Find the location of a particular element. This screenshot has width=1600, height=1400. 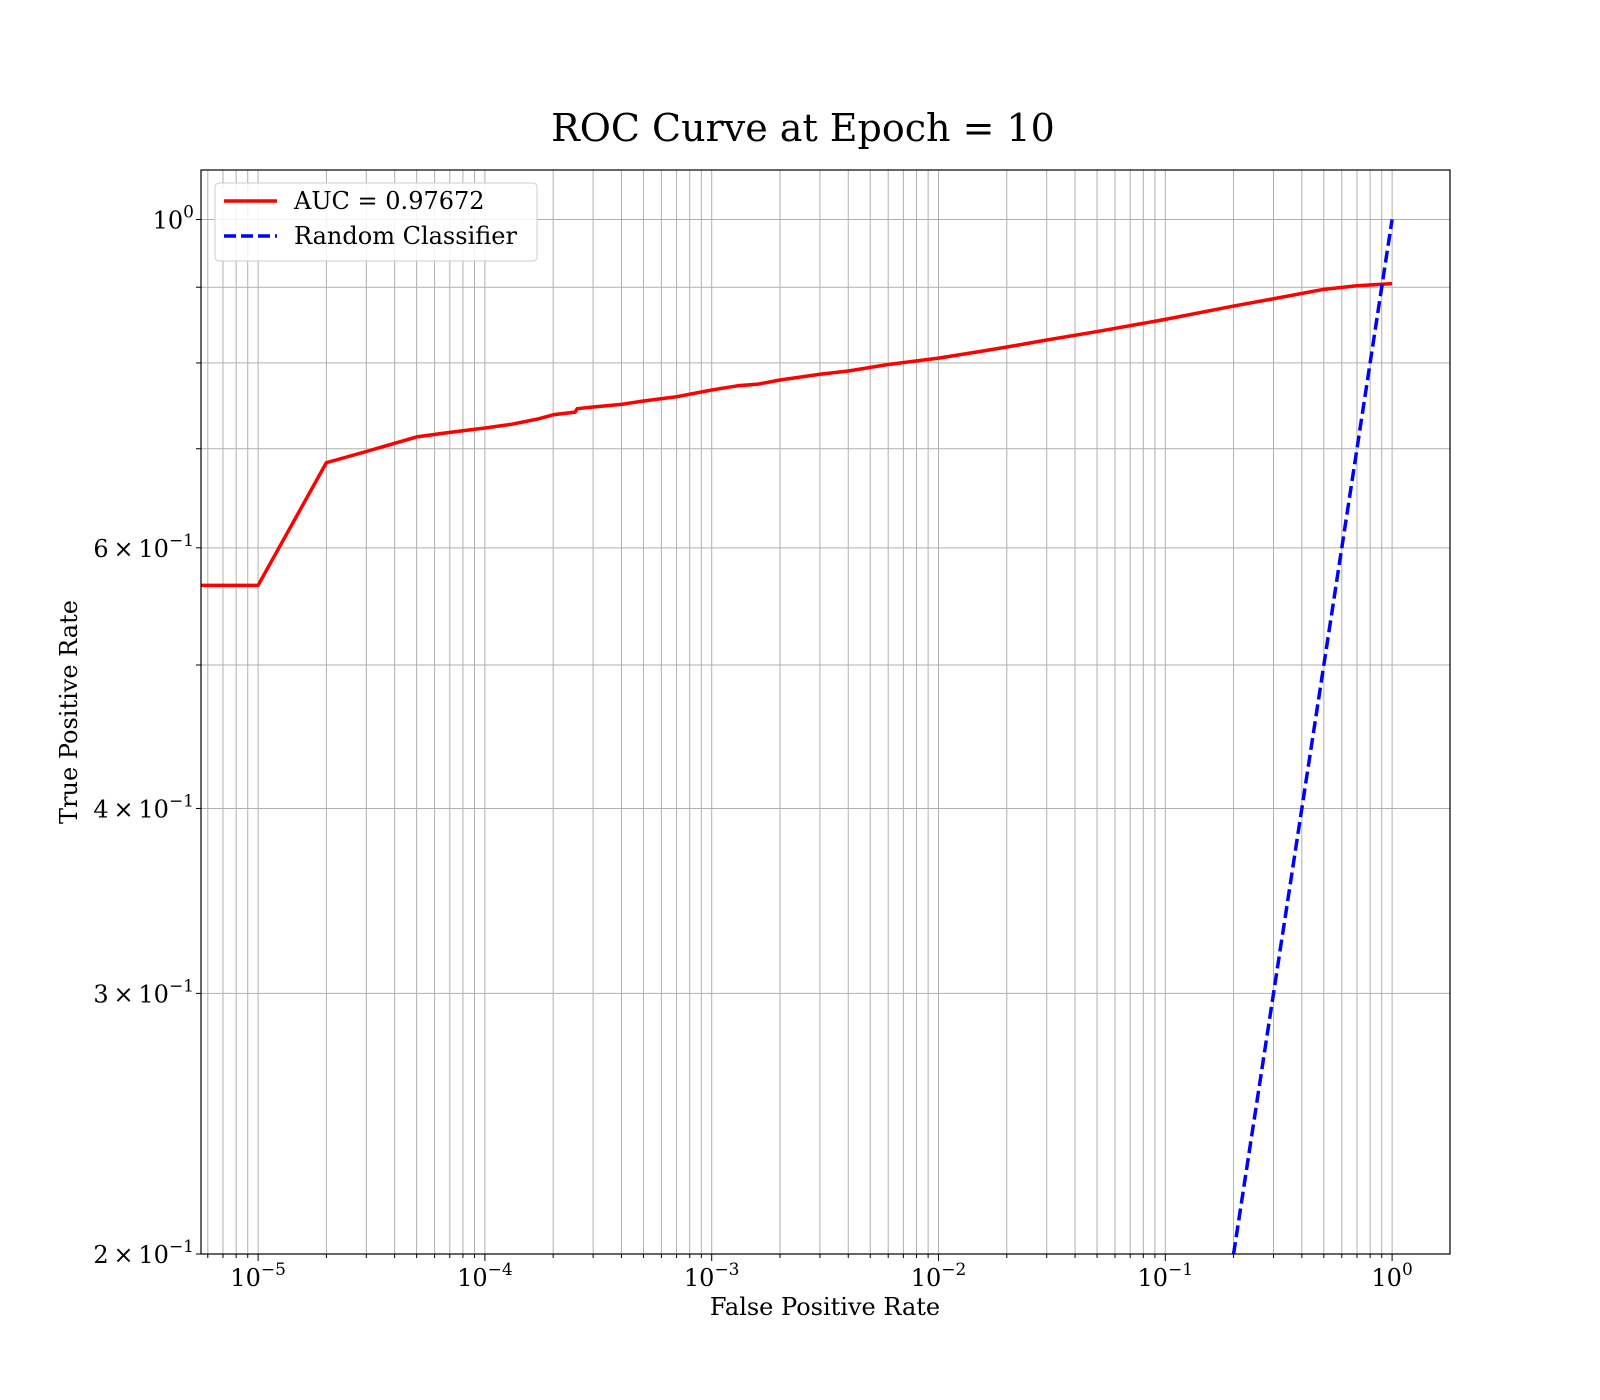

legend-box is located at coordinates (376, 222).